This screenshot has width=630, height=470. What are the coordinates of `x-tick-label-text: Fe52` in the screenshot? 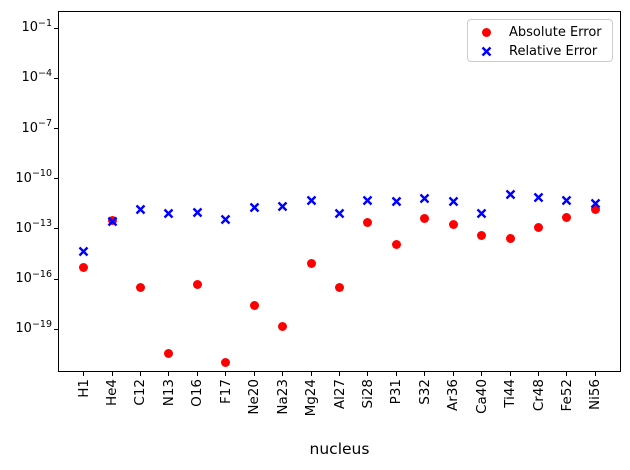 It's located at (566, 395).